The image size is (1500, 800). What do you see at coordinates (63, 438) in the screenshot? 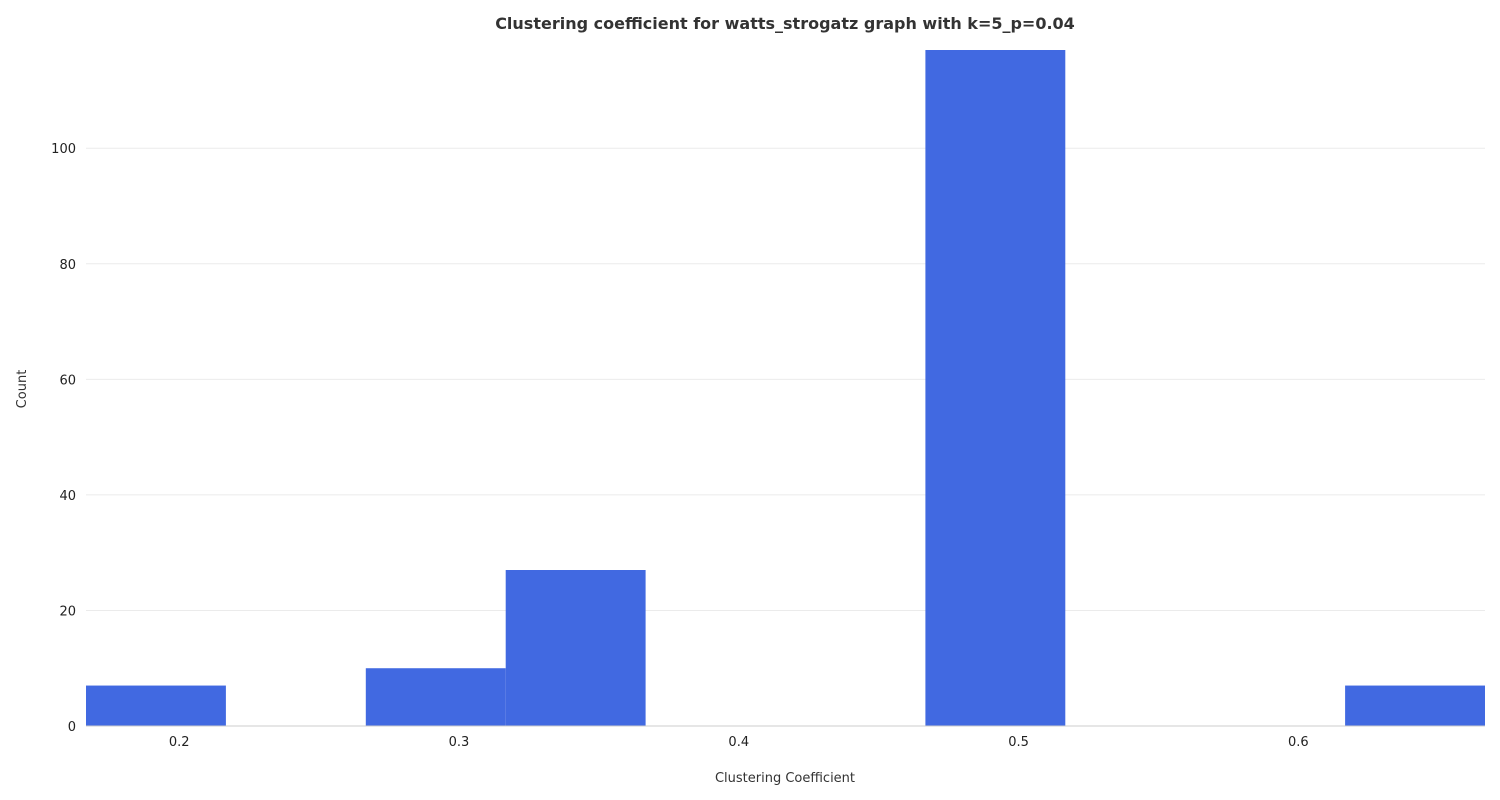
I see `y-axis-ticks: 0 20 40 60 80 100` at bounding box center [63, 438].